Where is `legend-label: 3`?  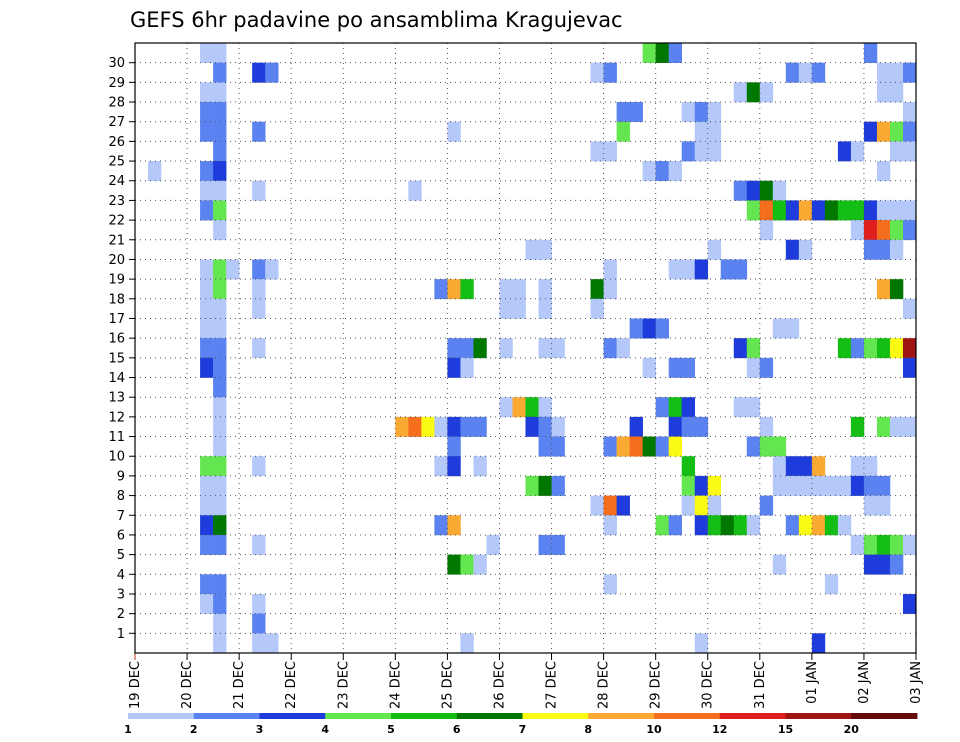
legend-label: 3 is located at coordinates (260, 729).